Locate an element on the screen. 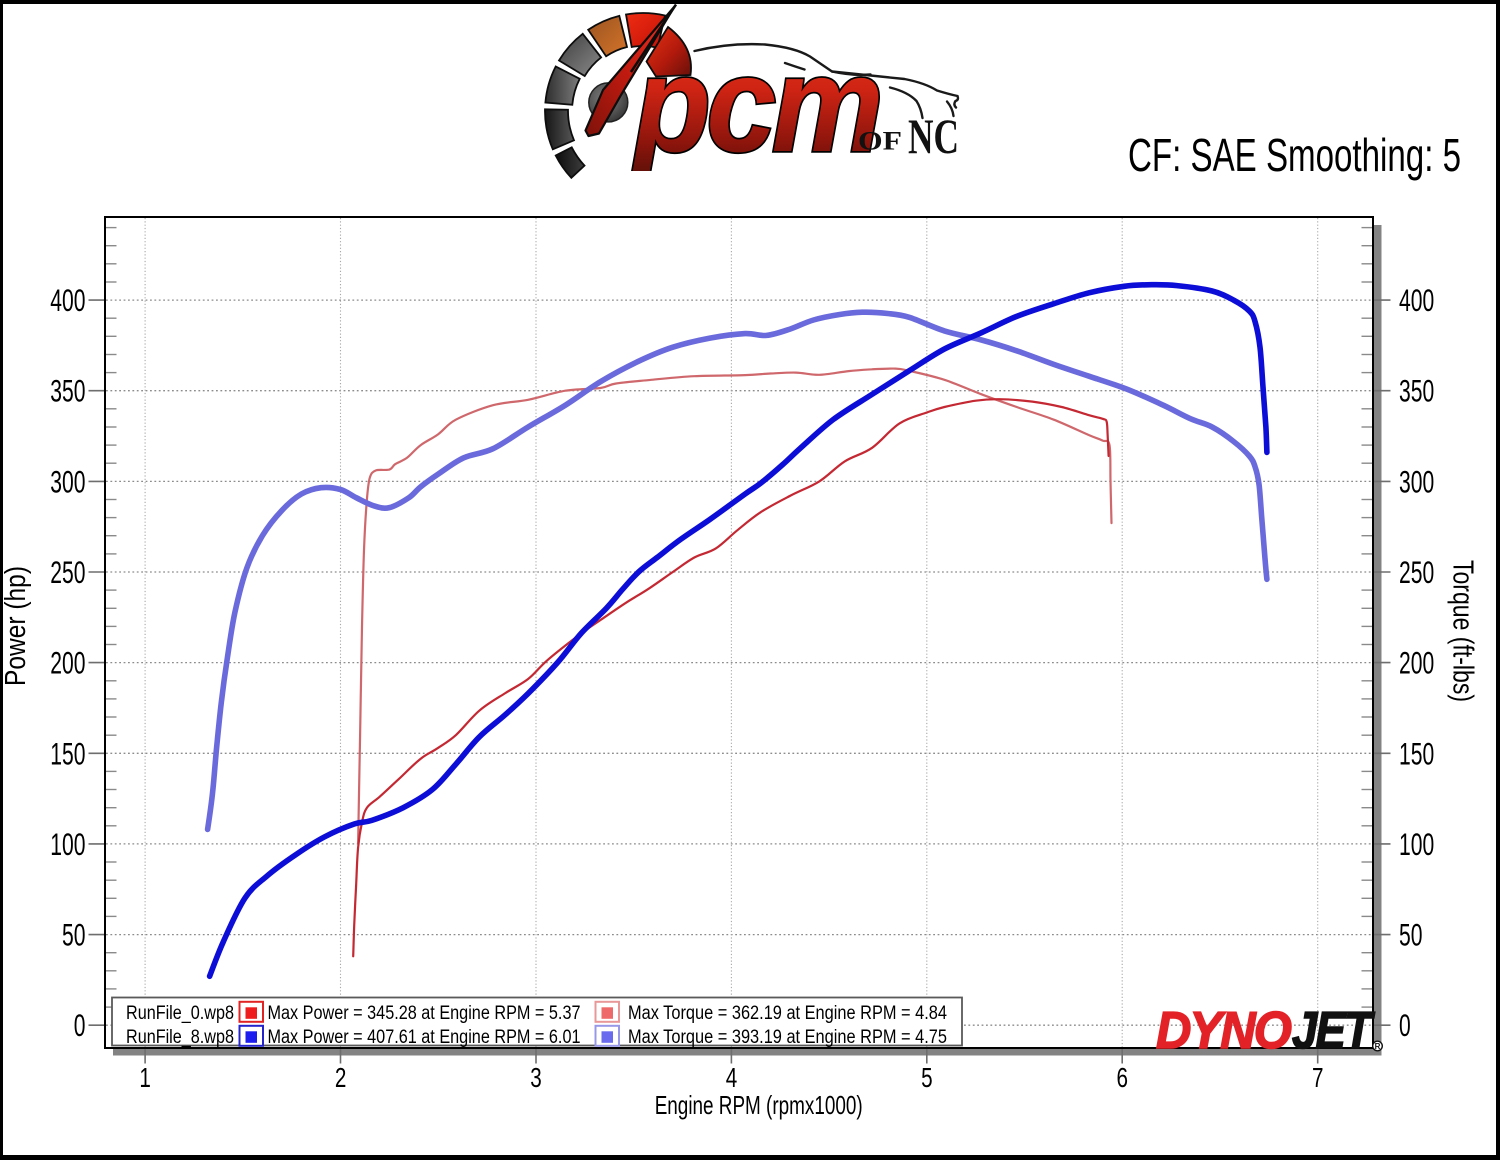 Image resolution: width=1500 pixels, height=1160 pixels. svg-text: 1 is located at coordinates (145, 1077).